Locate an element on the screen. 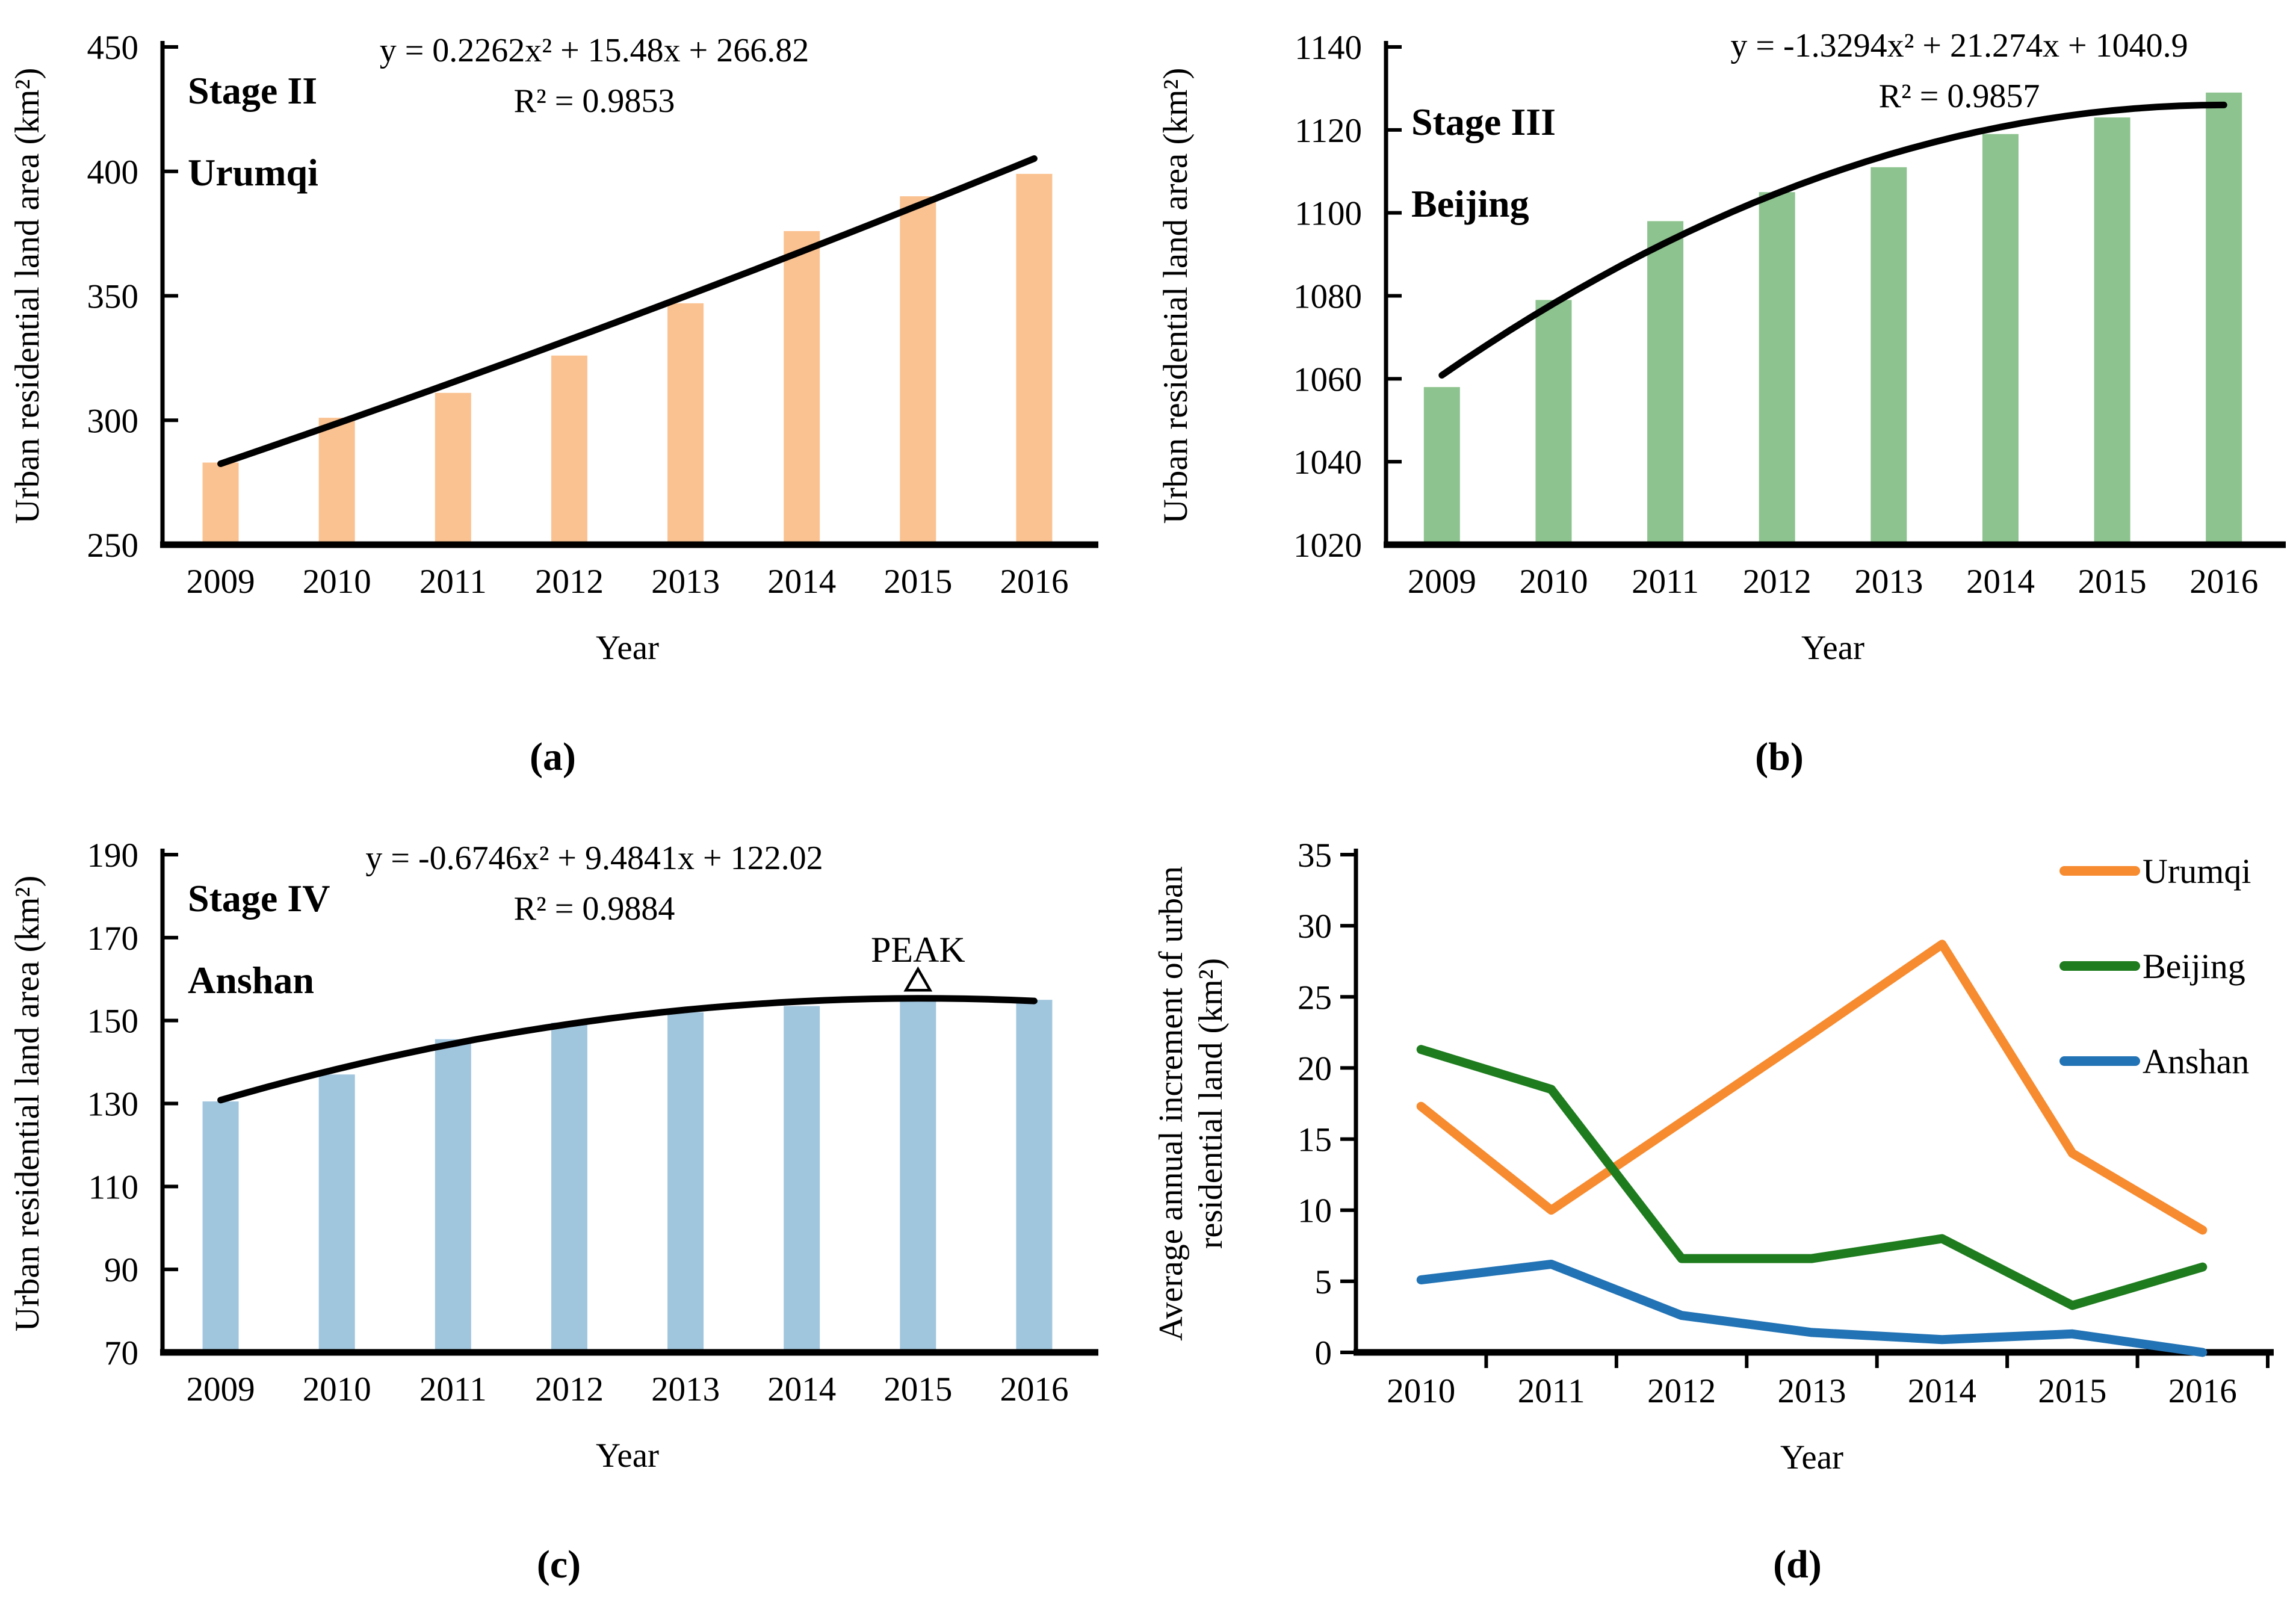 The image size is (2296, 1616). stage-label: Stage III Beijing is located at coordinates (1483, 163).